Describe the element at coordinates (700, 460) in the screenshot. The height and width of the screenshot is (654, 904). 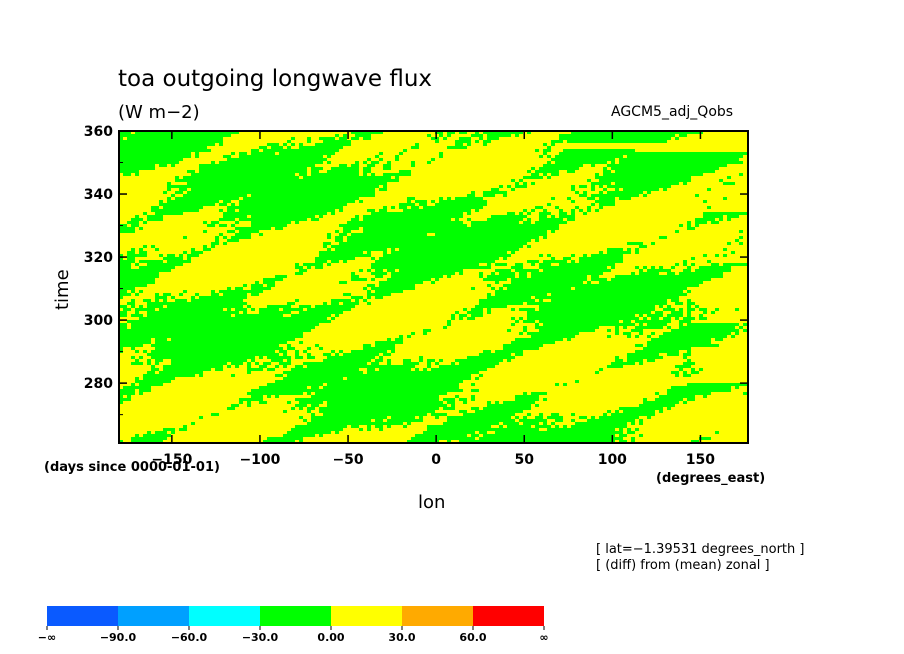
I see `x-tick-label: 150` at that location.